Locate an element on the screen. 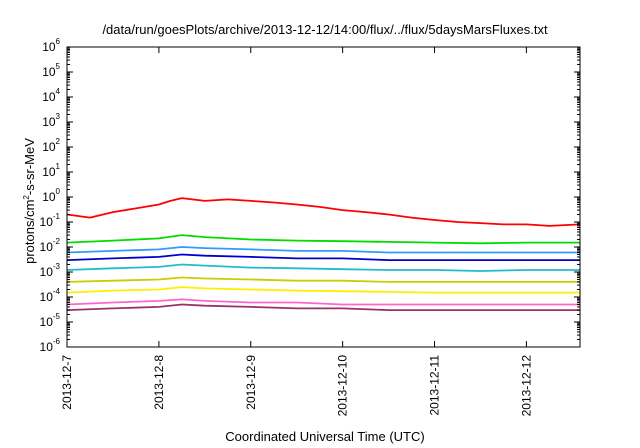  x-axis-label: Coordinated Universal Time (UTC) is located at coordinates (324, 436).